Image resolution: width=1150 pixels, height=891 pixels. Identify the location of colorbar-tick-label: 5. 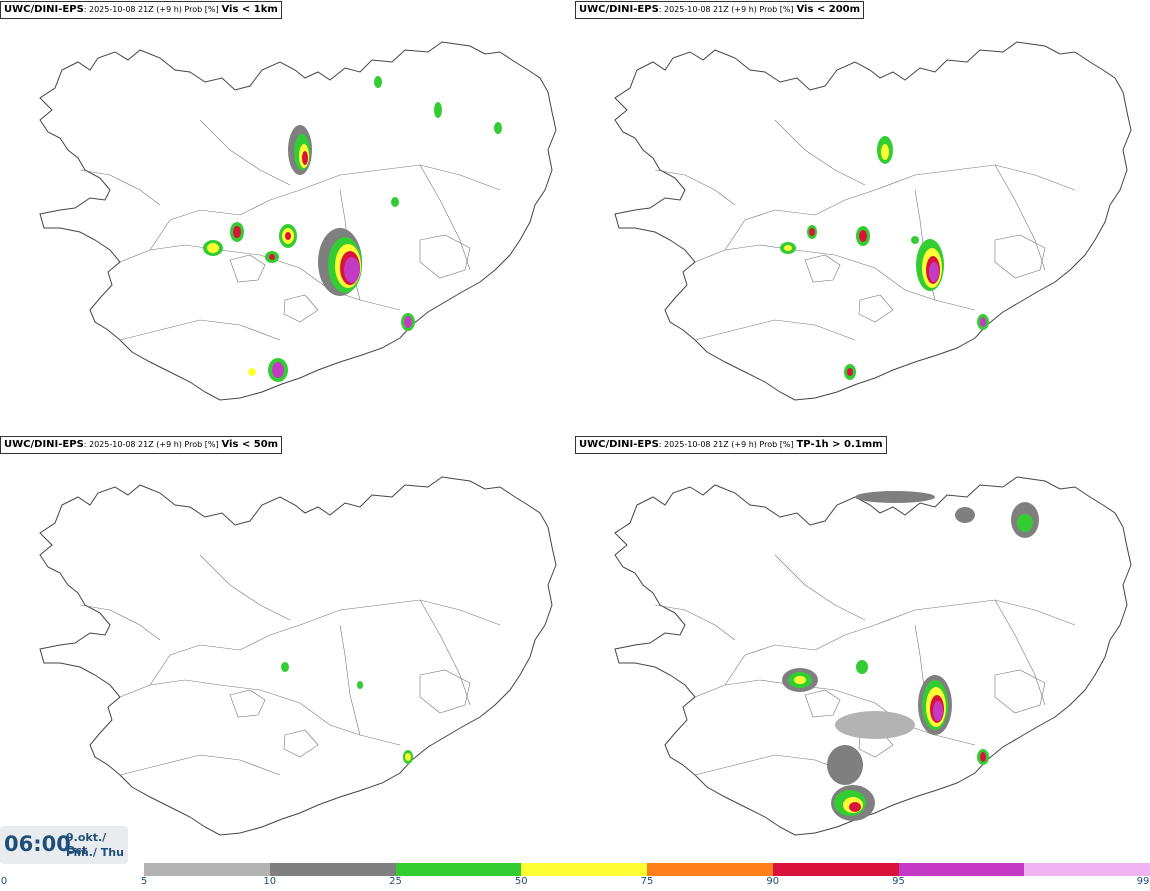
(144, 881).